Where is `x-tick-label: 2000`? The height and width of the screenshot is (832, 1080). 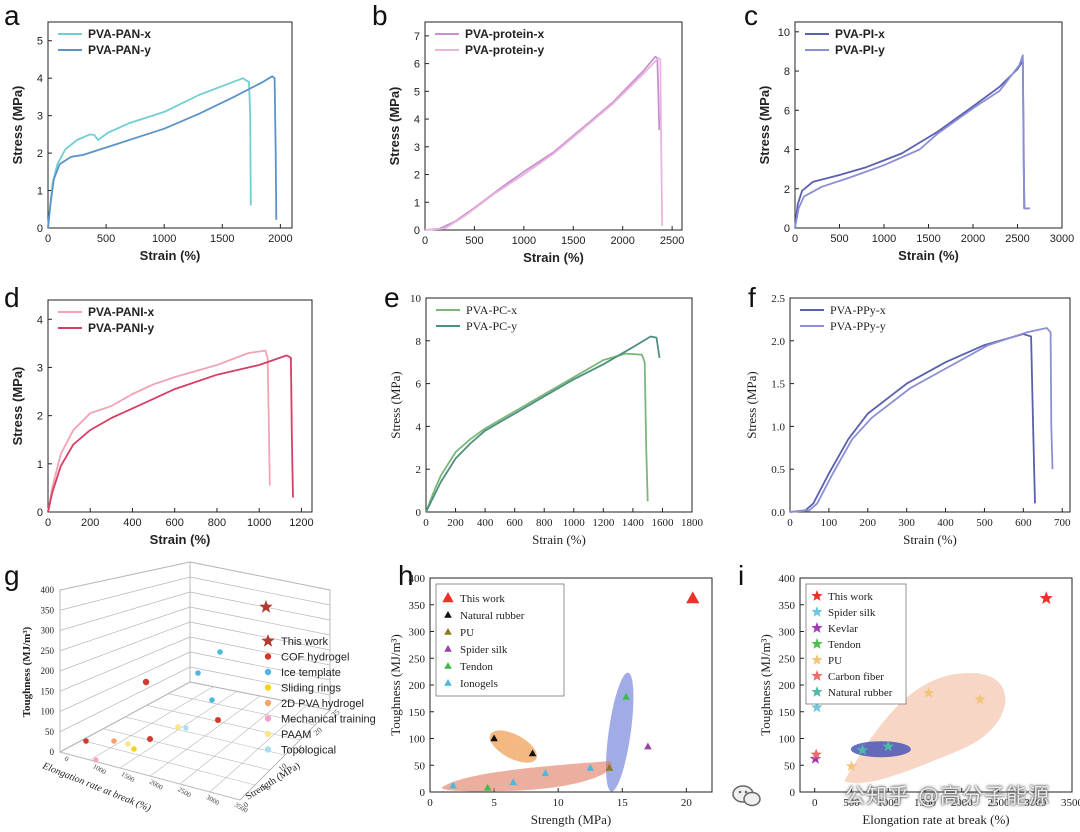
x-tick-label: 2000 is located at coordinates (622, 241).